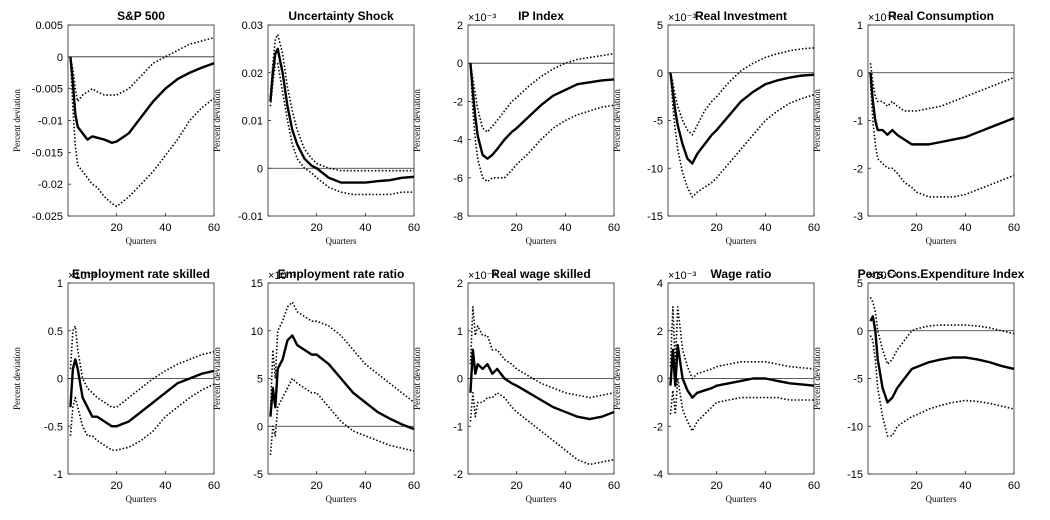 This screenshot has height=520, width=1050. Describe the element at coordinates (660, 284) in the screenshot. I see `y-tick-label: 4` at that location.